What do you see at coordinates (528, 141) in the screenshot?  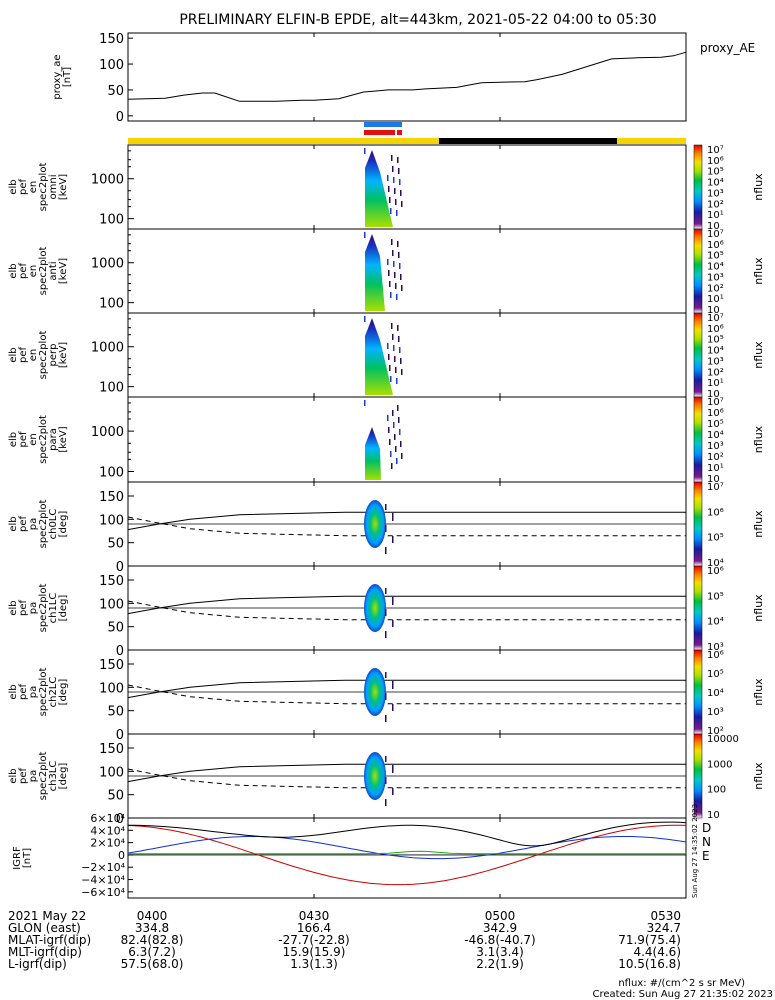 I see `orbit-bar-black` at bounding box center [528, 141].